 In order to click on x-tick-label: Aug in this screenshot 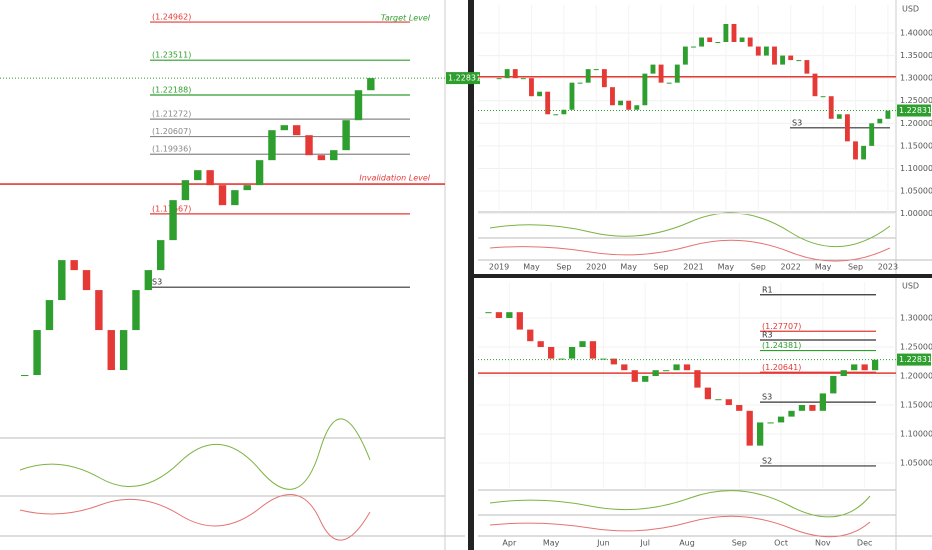, I will do `click(687, 543)`.